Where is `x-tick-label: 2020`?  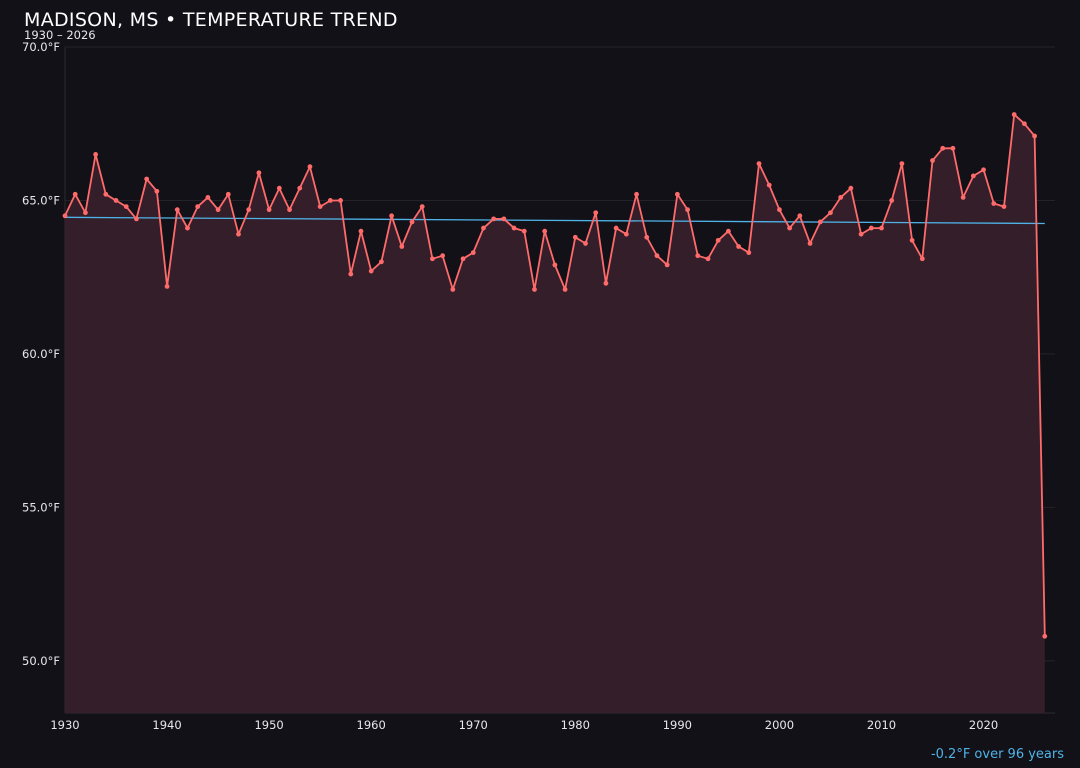 x-tick-label: 2020 is located at coordinates (983, 725).